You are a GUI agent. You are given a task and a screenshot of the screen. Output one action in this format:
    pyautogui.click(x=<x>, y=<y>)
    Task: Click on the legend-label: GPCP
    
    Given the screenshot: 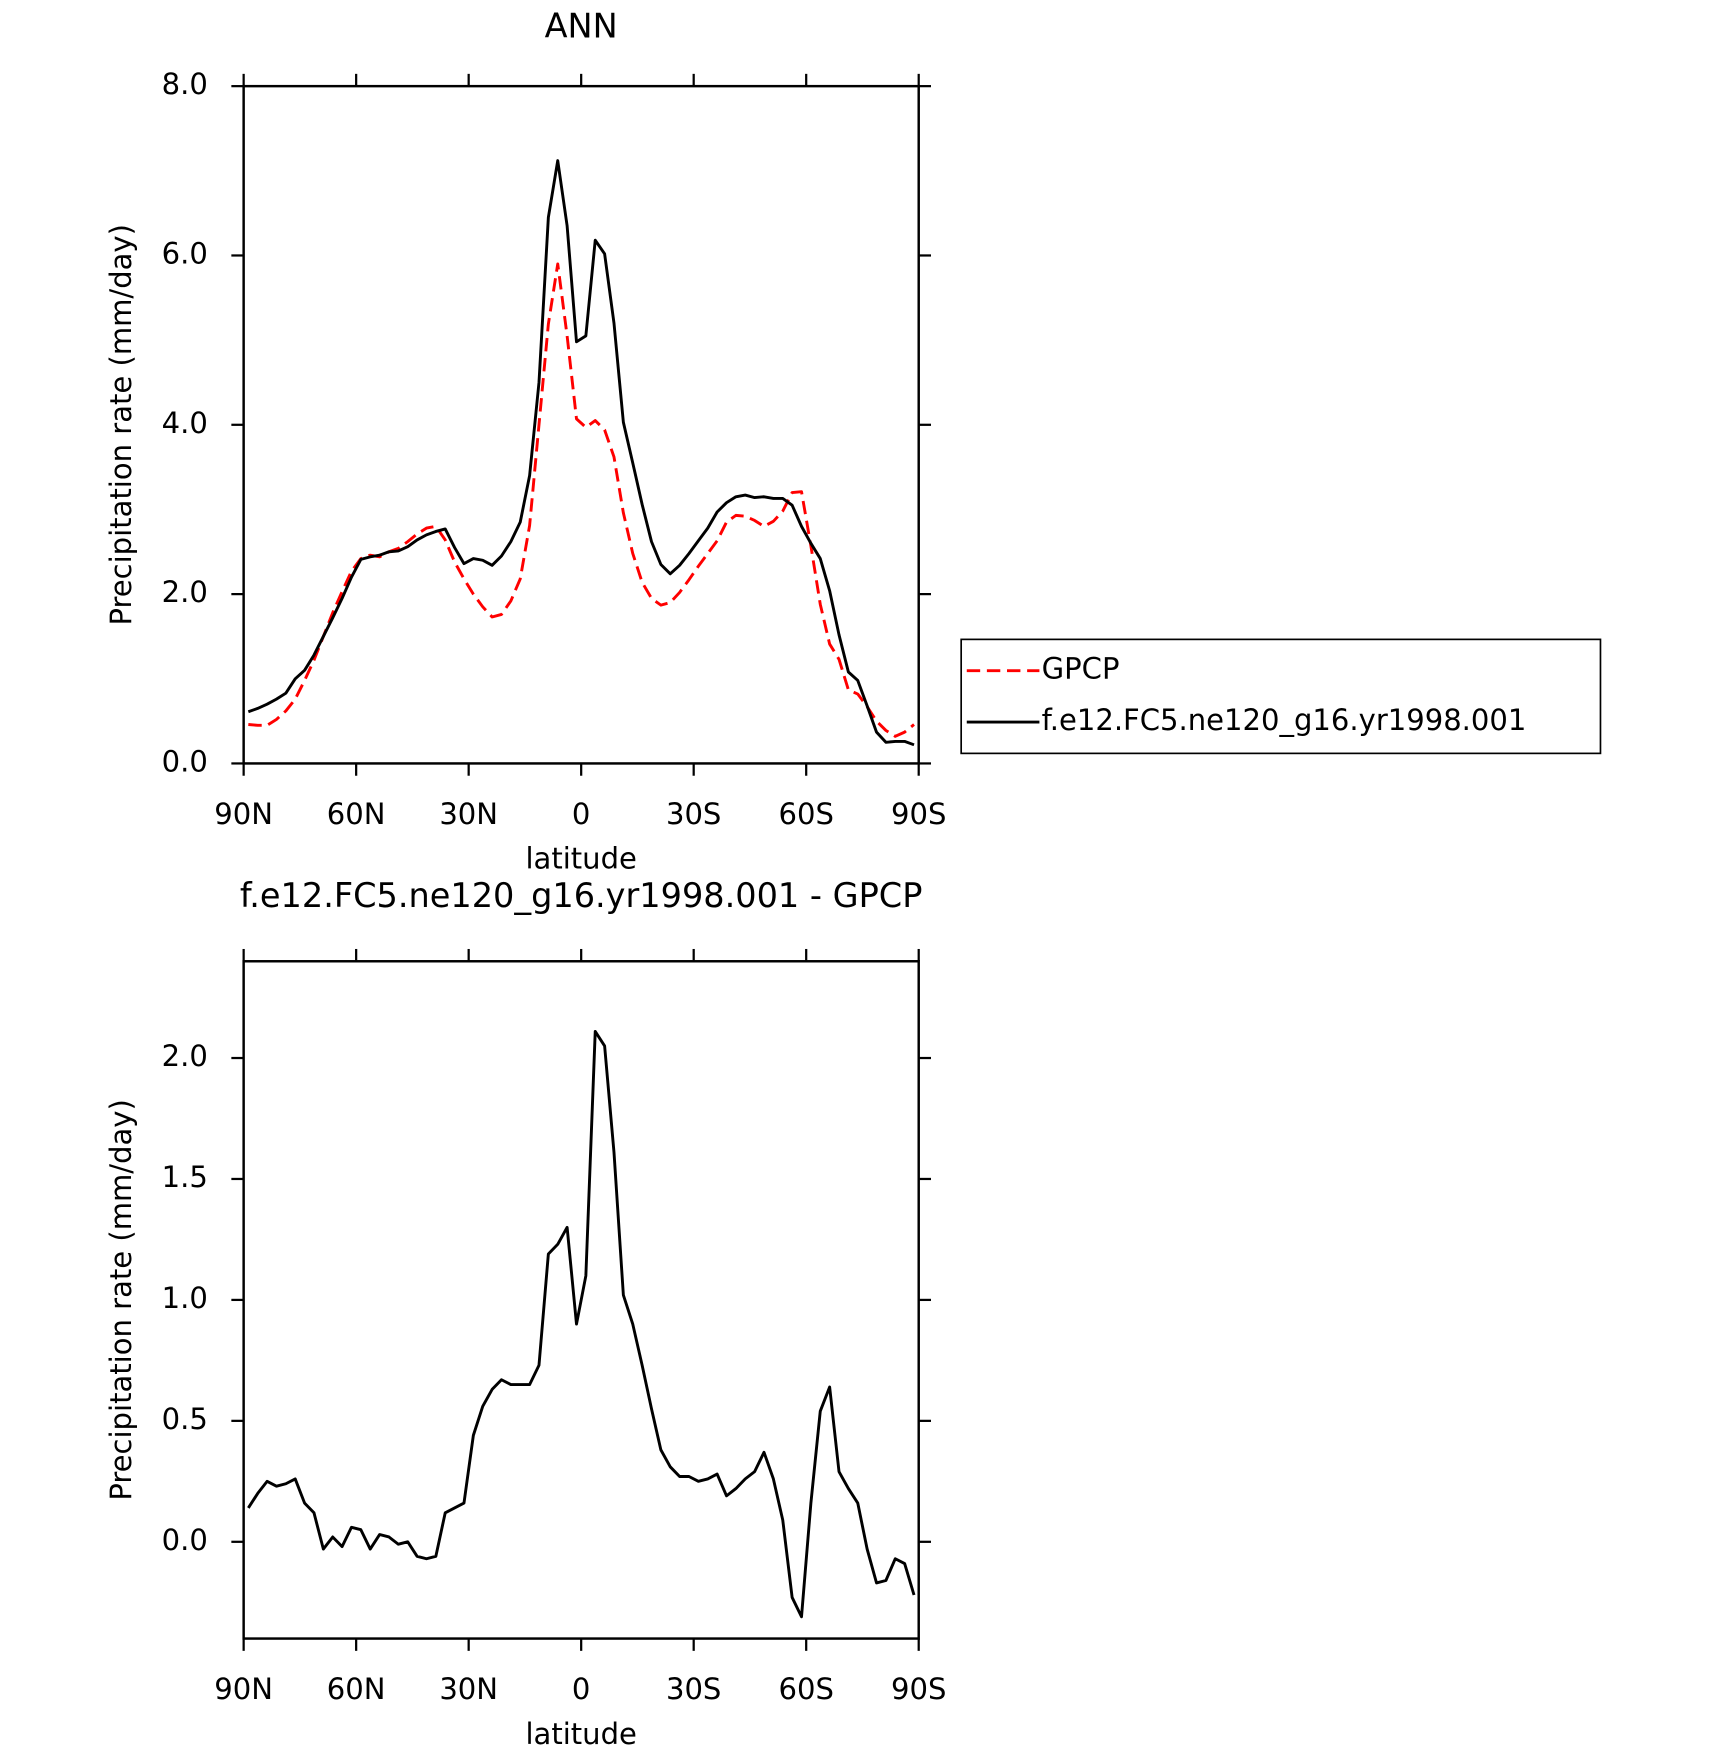 What is the action you would take?
    pyautogui.click(x=1081, y=669)
    